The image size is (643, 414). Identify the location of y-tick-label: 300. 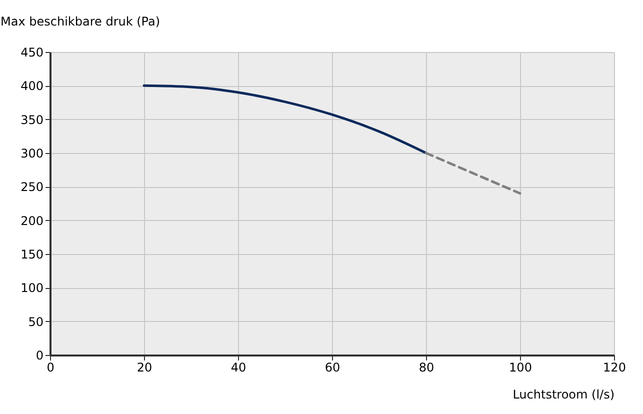
(32, 153).